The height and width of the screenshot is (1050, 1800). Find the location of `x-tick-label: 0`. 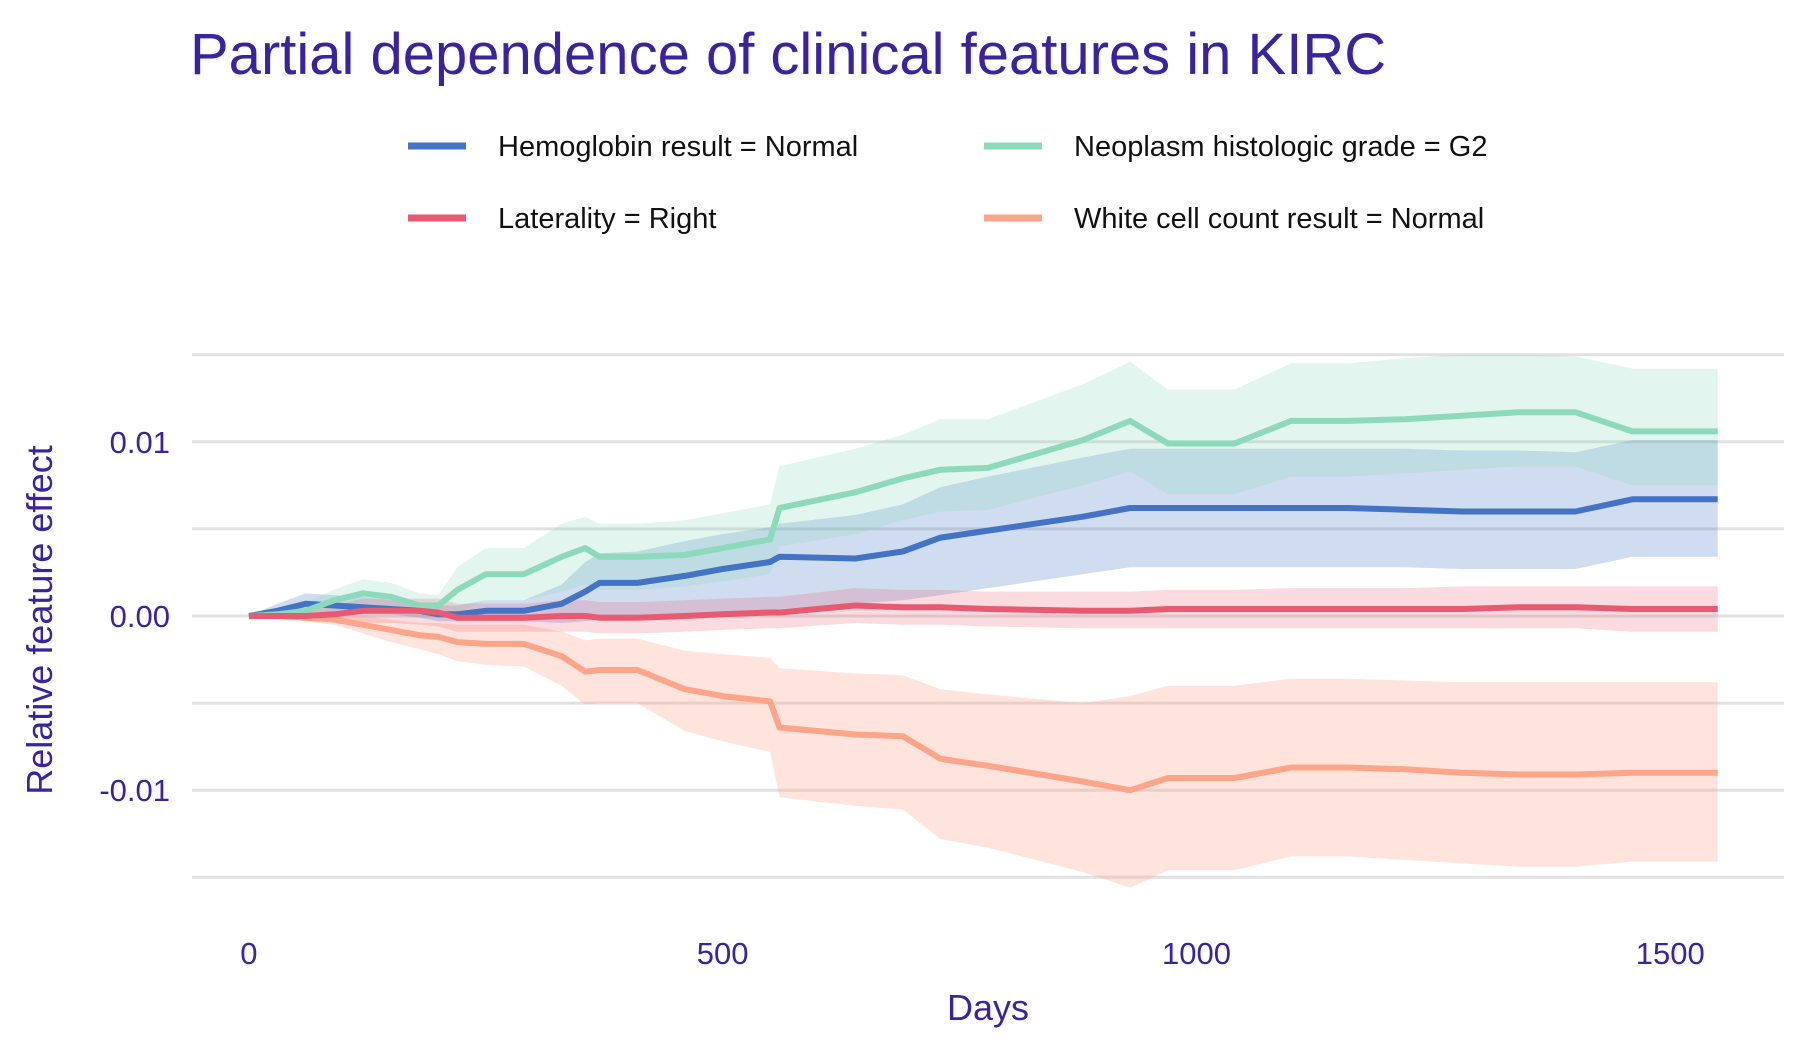

x-tick-label: 0 is located at coordinates (248, 953).